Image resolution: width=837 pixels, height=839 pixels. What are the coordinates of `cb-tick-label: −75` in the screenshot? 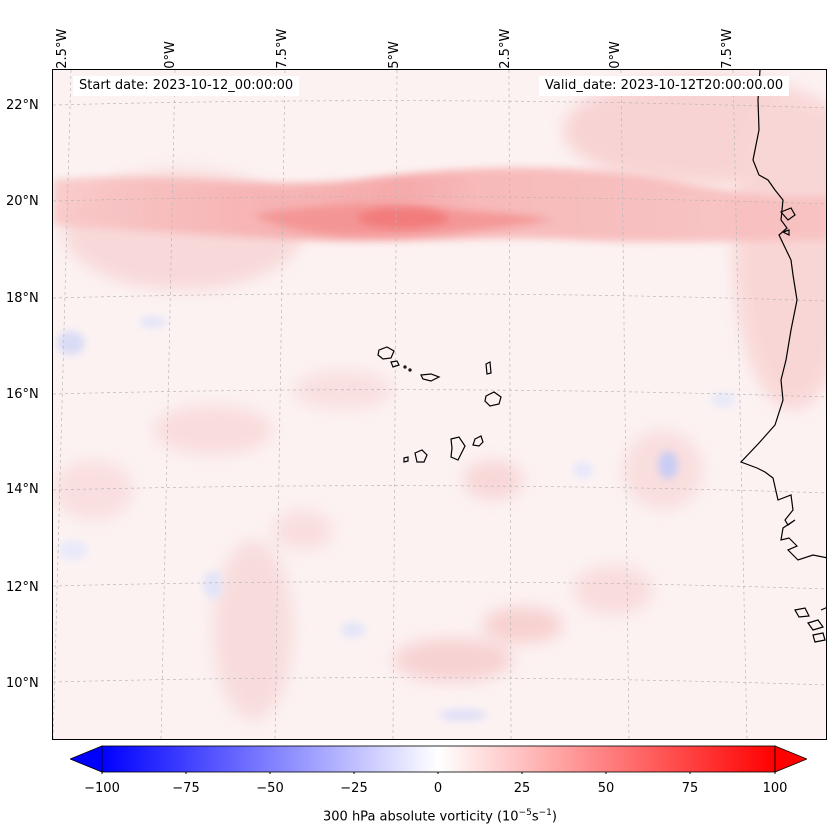 It's located at (186, 788).